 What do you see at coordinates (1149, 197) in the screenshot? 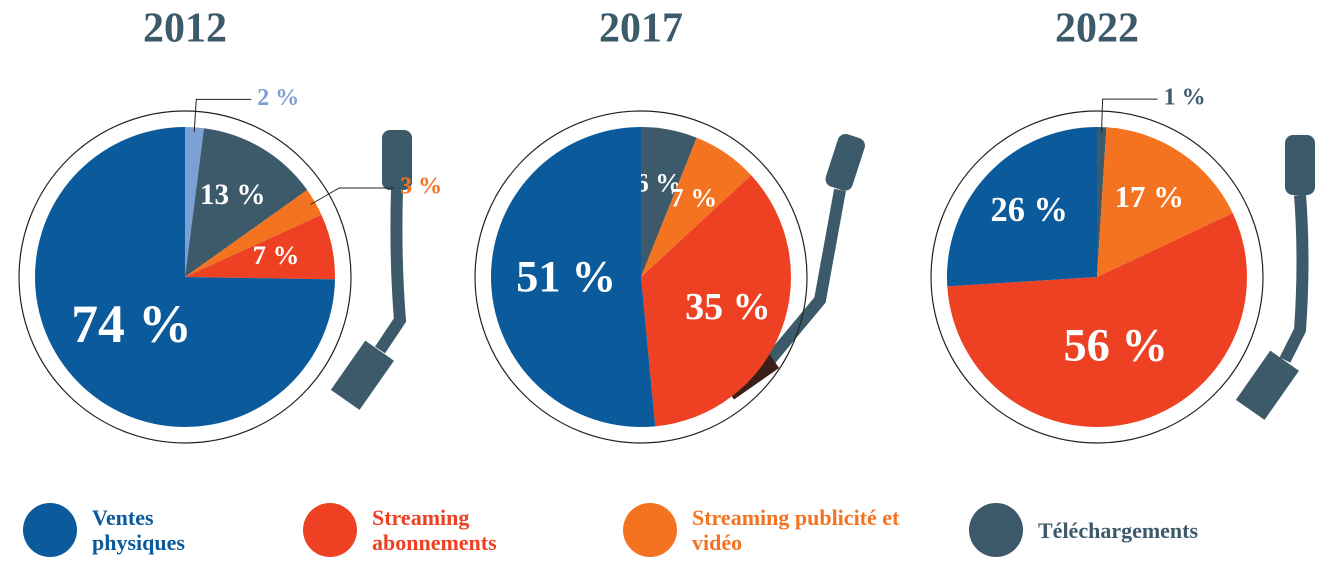
I see `value-label: 17 %` at bounding box center [1149, 197].